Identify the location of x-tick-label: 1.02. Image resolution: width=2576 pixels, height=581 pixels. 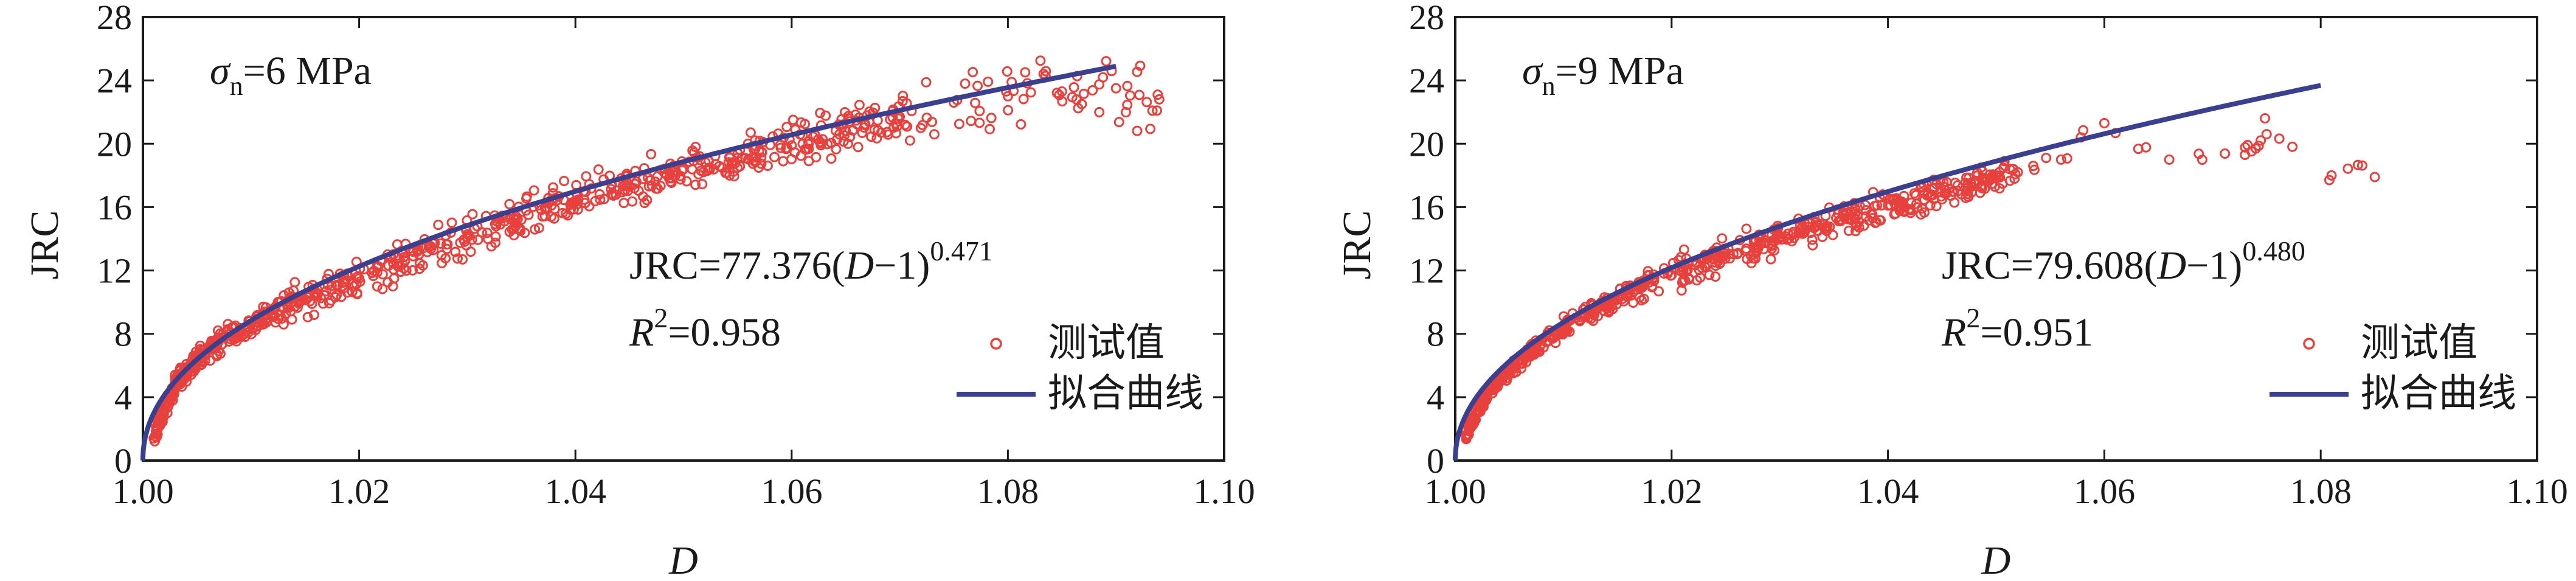
(359, 491).